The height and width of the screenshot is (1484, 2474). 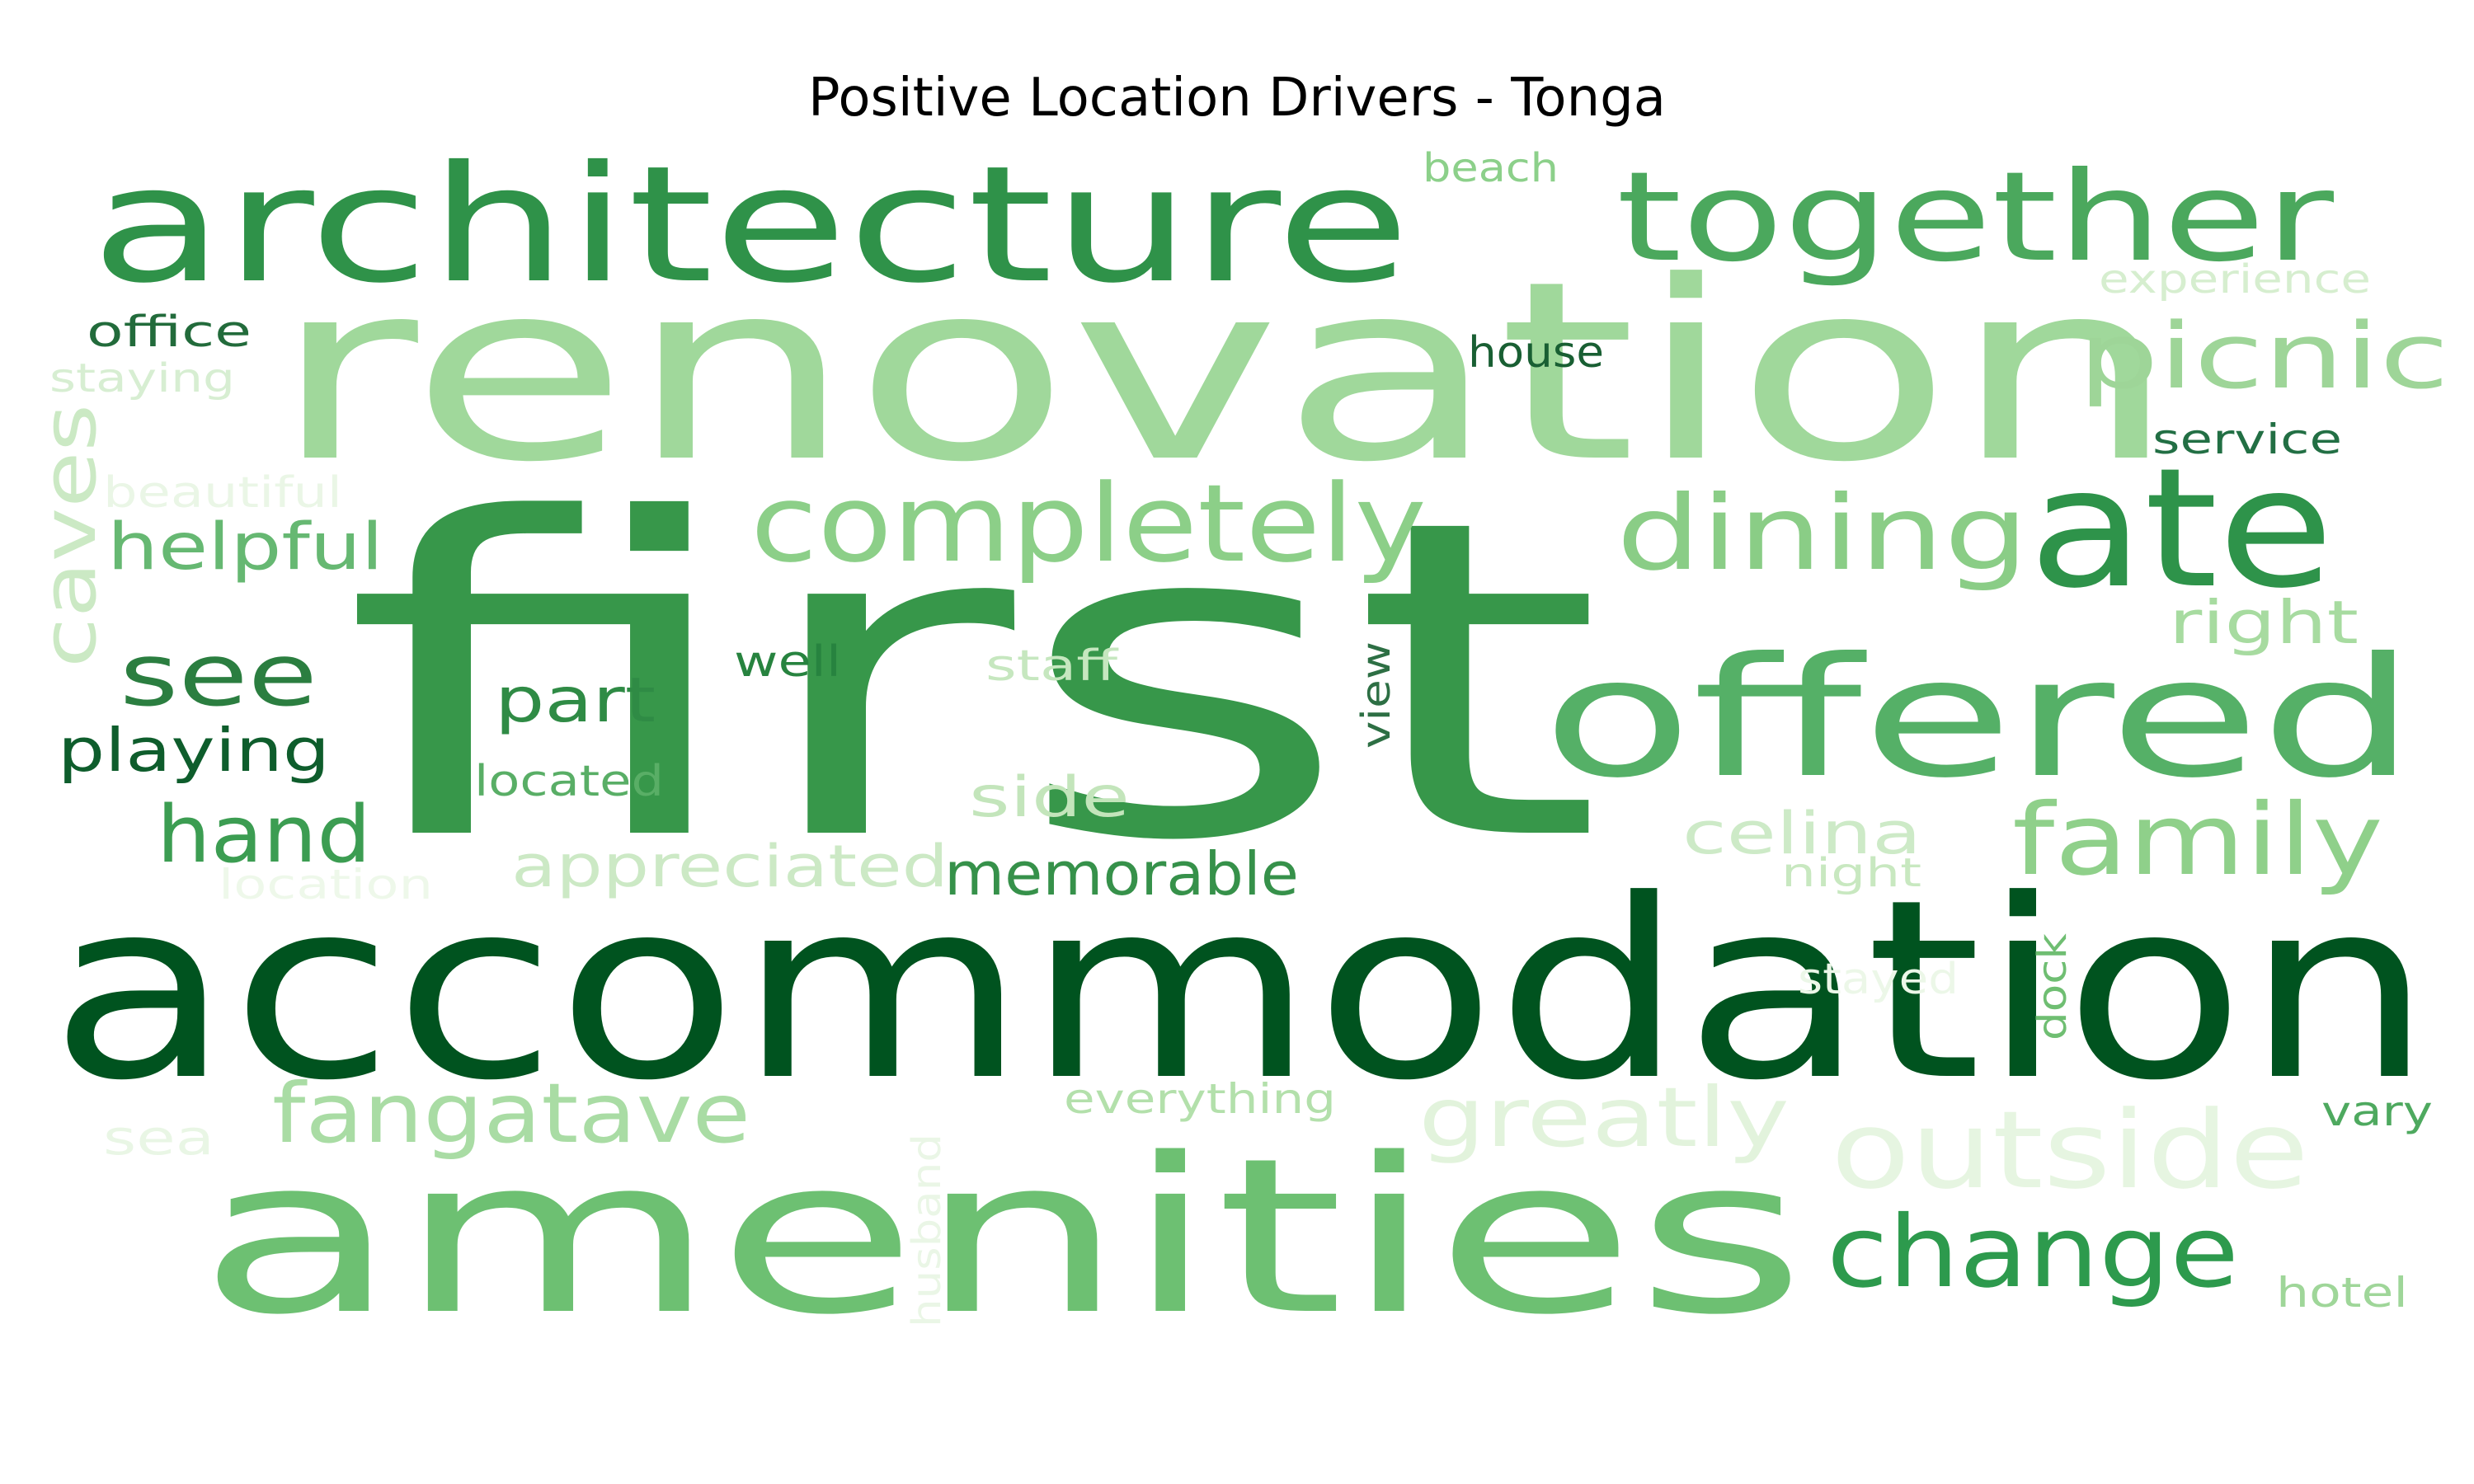 What do you see at coordinates (1979, 718) in the screenshot?
I see `word-offered: offered` at bounding box center [1979, 718].